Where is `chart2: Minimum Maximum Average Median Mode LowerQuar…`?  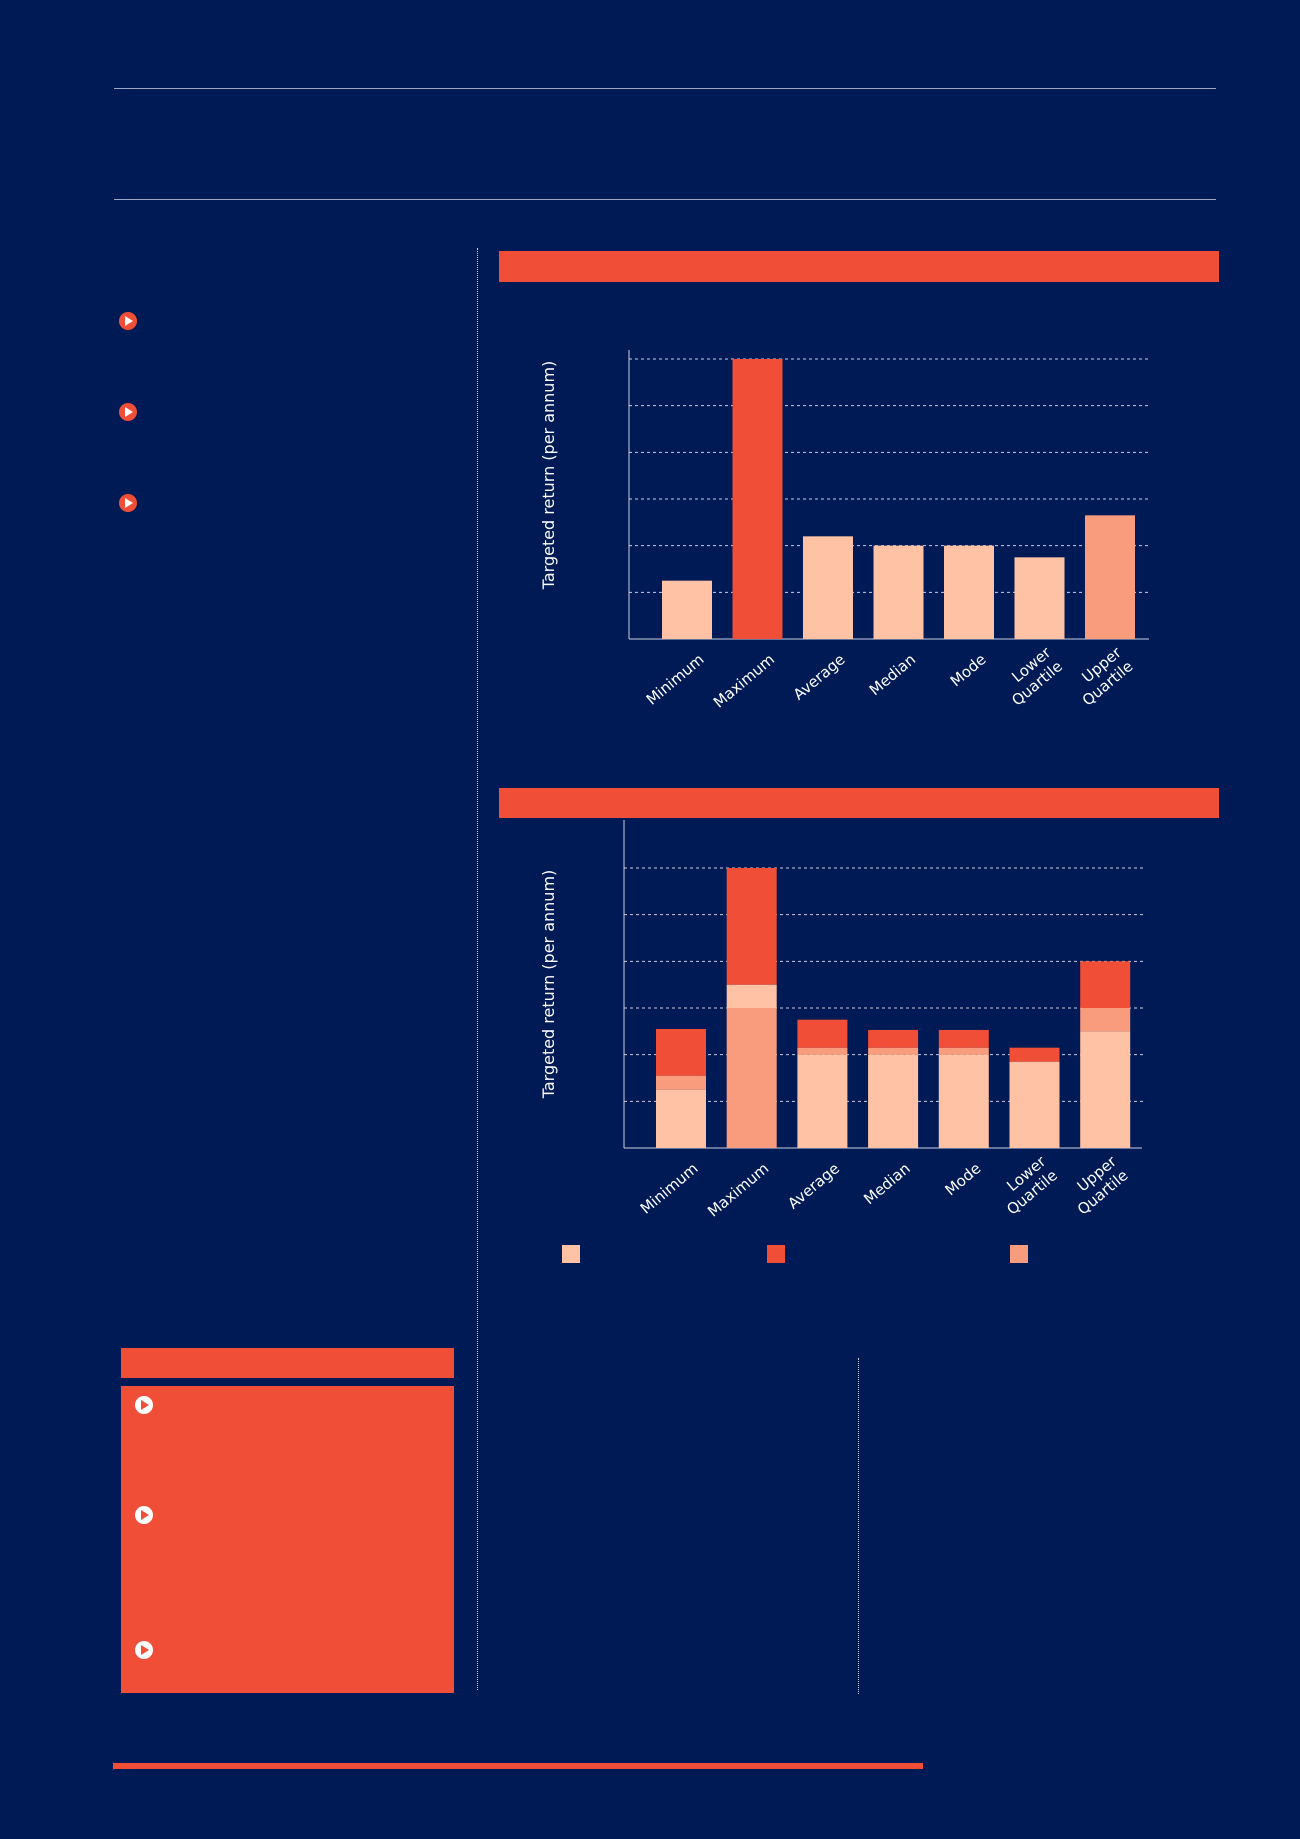 chart2: Minimum Maximum Average Median Mode LowerQuar… is located at coordinates (841, 1020).